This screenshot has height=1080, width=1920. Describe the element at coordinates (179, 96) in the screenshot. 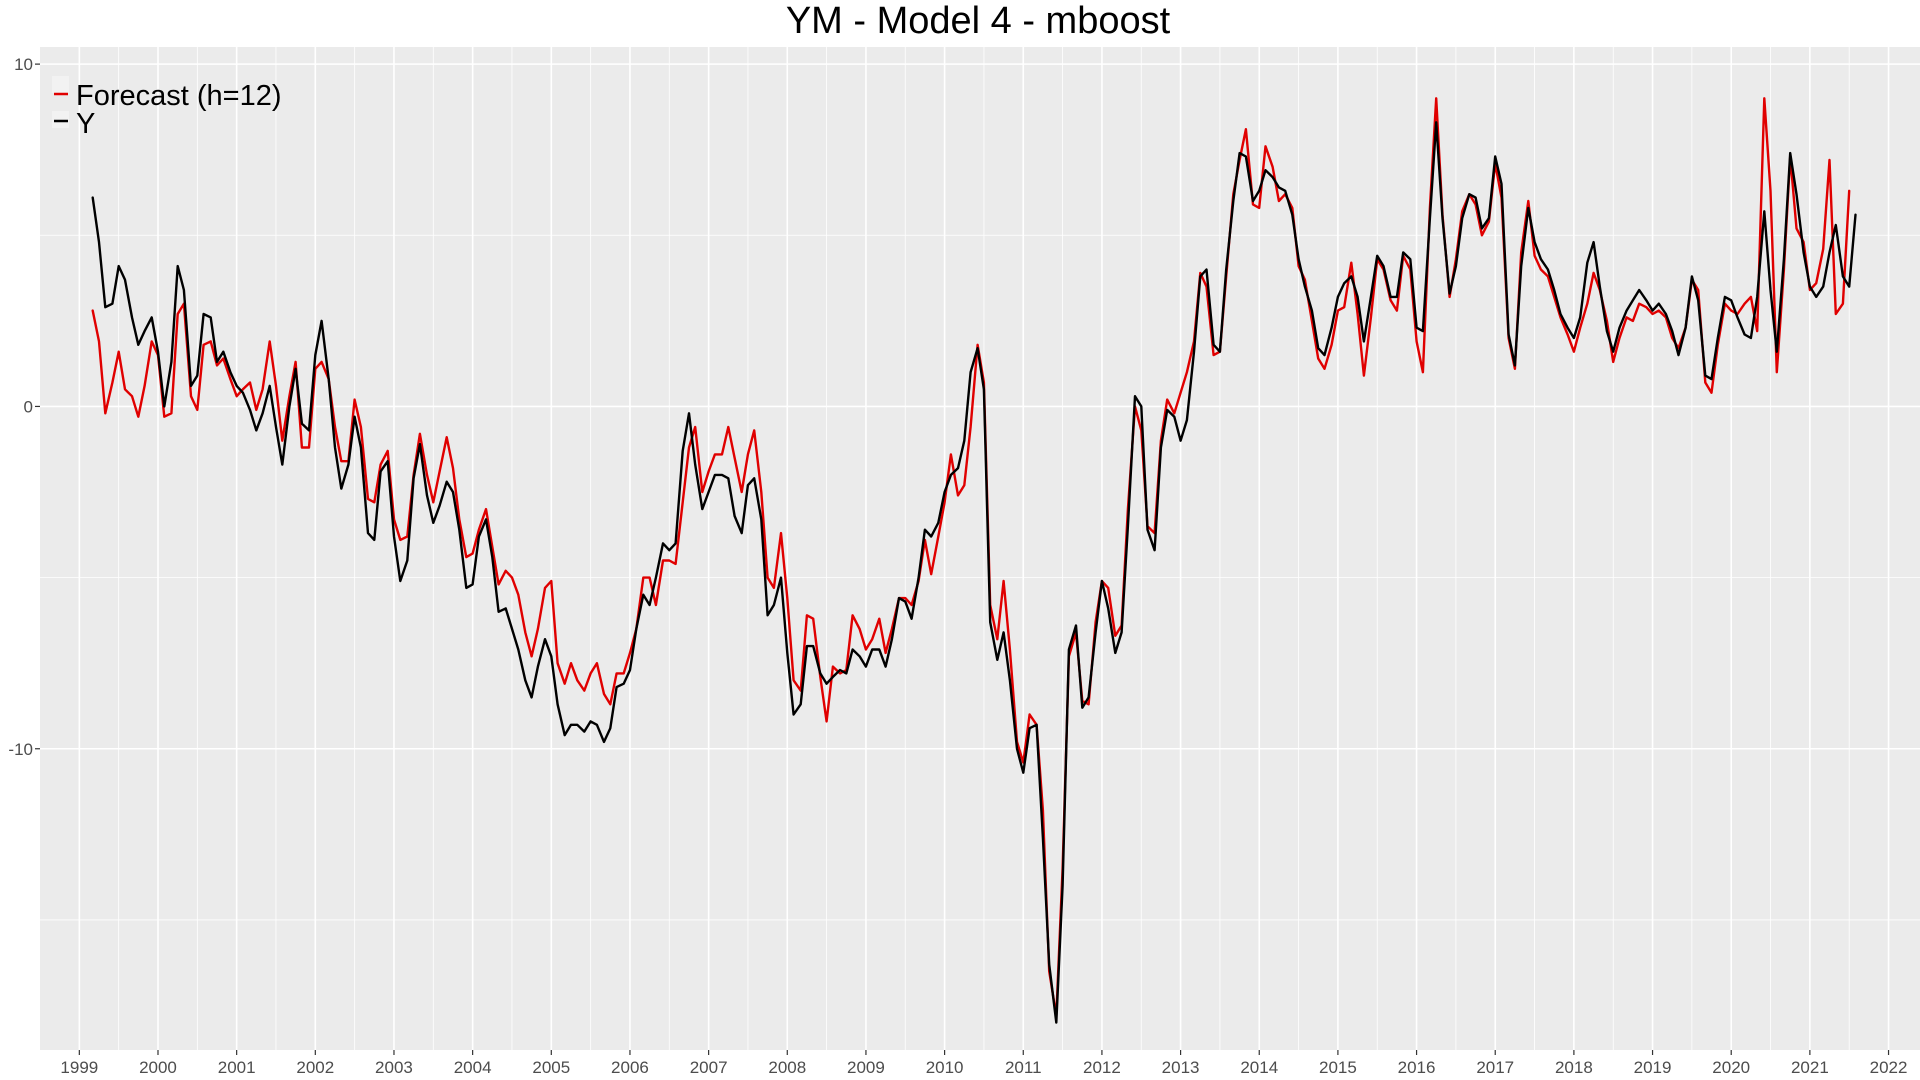

I see `legend-label-forecast: Forecast (h=12)` at that location.